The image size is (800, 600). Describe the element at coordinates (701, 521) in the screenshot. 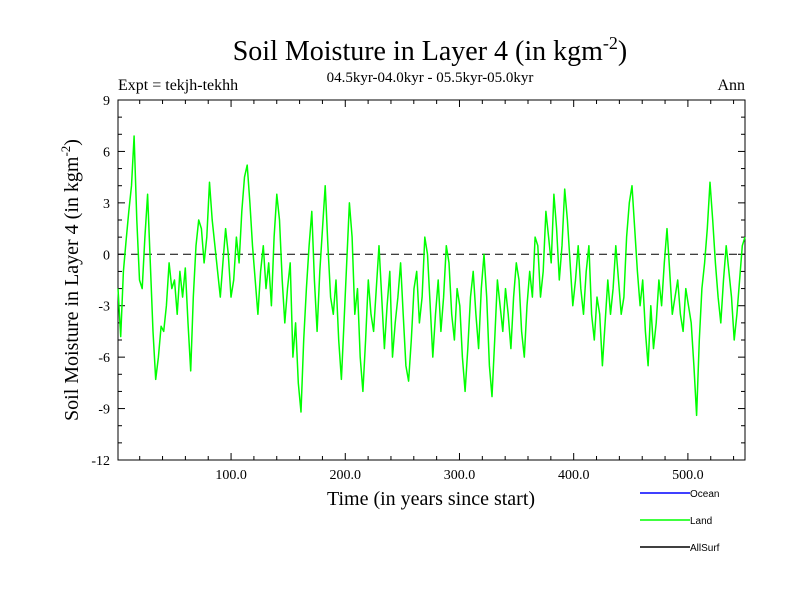

I see `legend-label: Land` at that location.